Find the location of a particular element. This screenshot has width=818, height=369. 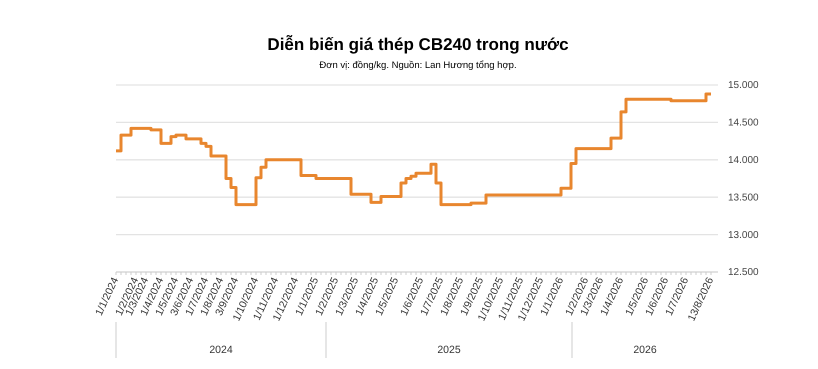

y-tick-label: 13.500 is located at coordinates (744, 198).